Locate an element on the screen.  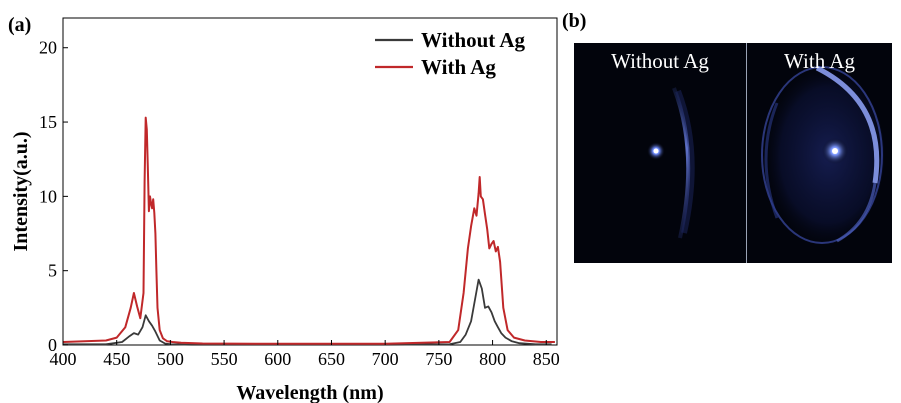
x-tick-label: 550 is located at coordinates (224, 359).